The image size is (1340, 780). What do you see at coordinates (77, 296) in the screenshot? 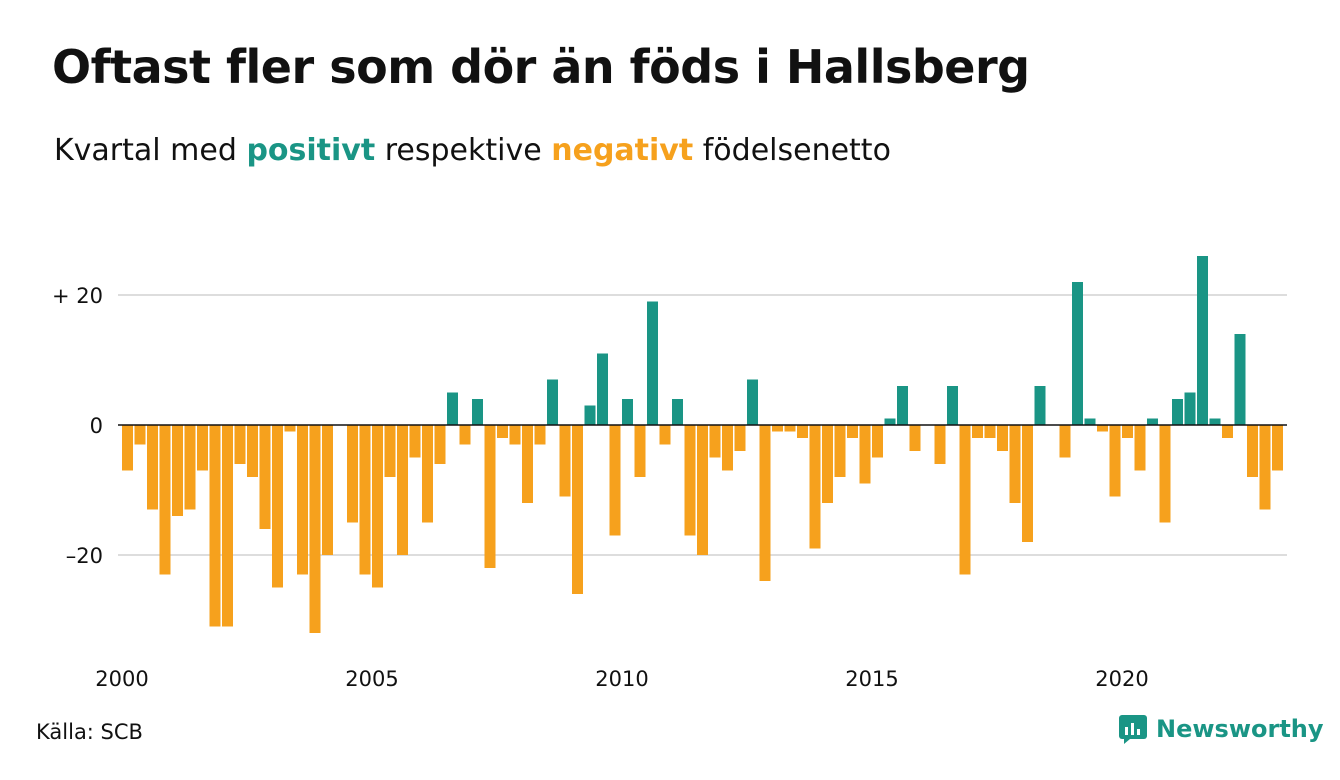
I see `y-tick-label: + 20` at bounding box center [77, 296].